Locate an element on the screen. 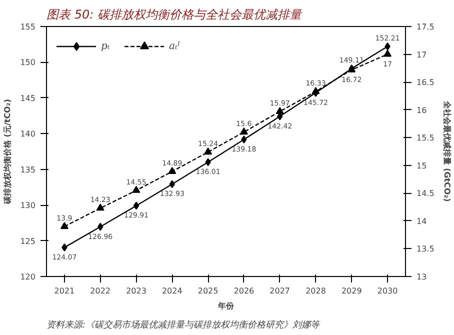 This screenshot has width=454, height=335. y2-tick-label: 15 is located at coordinates (421, 165).